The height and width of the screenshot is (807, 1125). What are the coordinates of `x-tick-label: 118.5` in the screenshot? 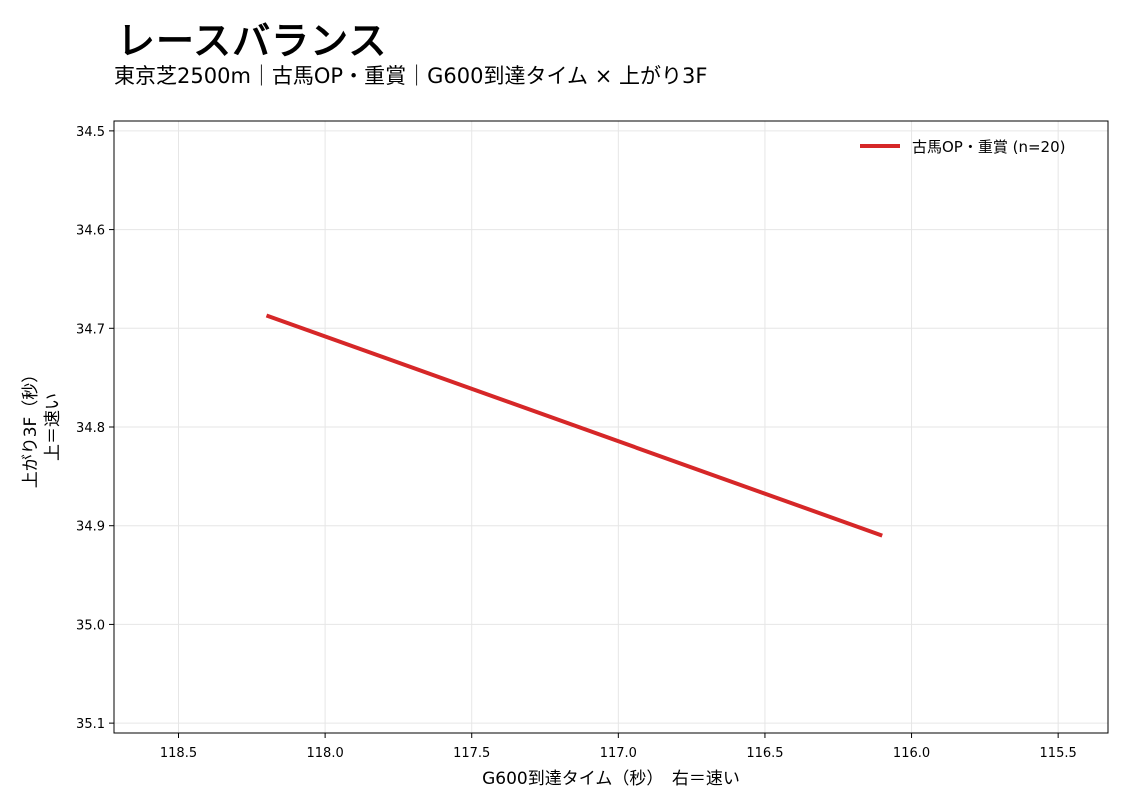 It's located at (178, 753).